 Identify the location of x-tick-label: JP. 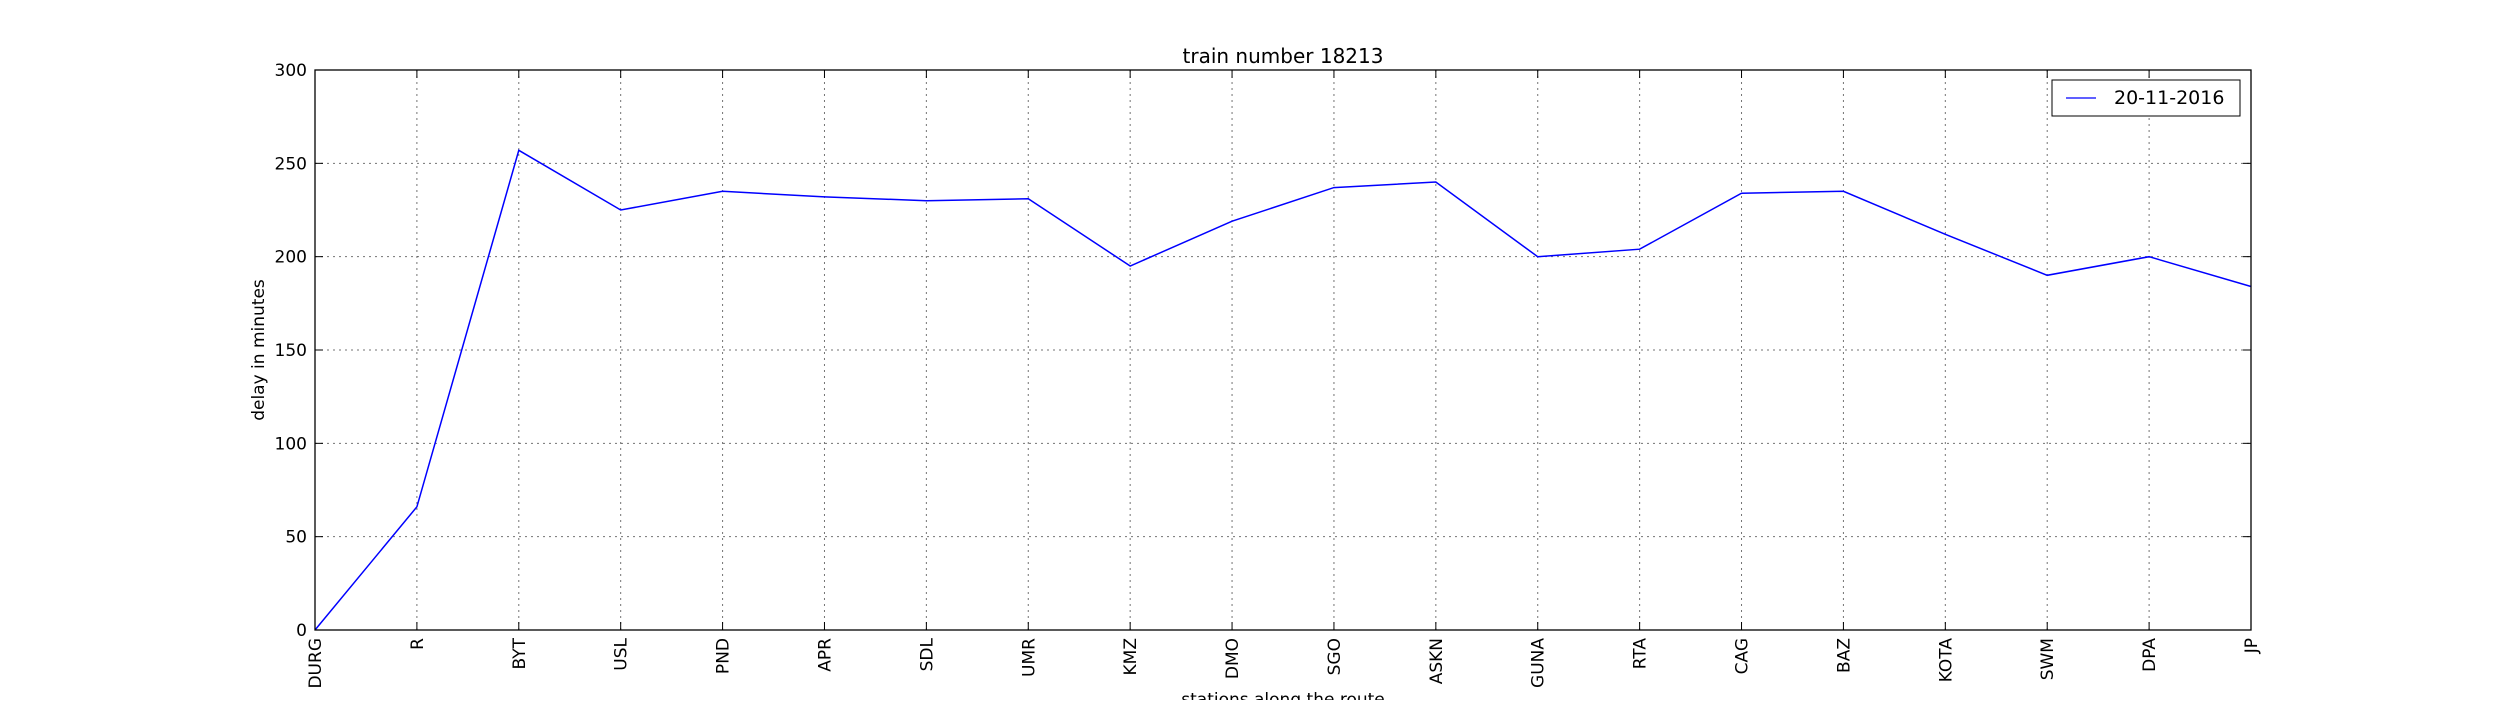
(2252, 646).